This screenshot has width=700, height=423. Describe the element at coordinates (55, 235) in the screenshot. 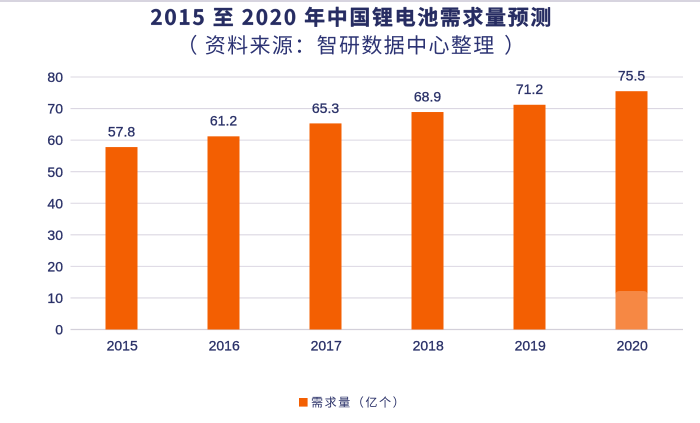

I see `svg-text: 30` at that location.